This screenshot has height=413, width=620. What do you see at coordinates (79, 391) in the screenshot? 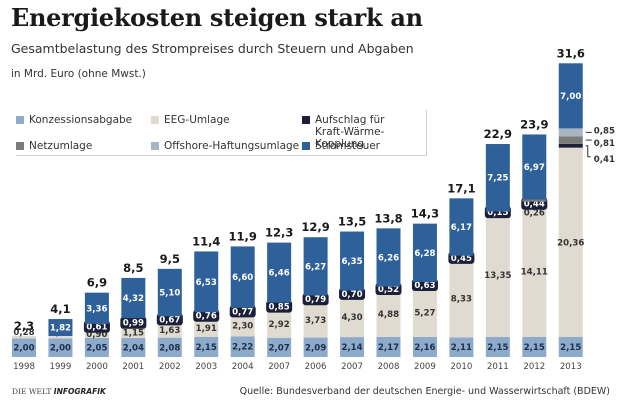
I see `logo-bold: INFOGRAFIK` at bounding box center [79, 391].